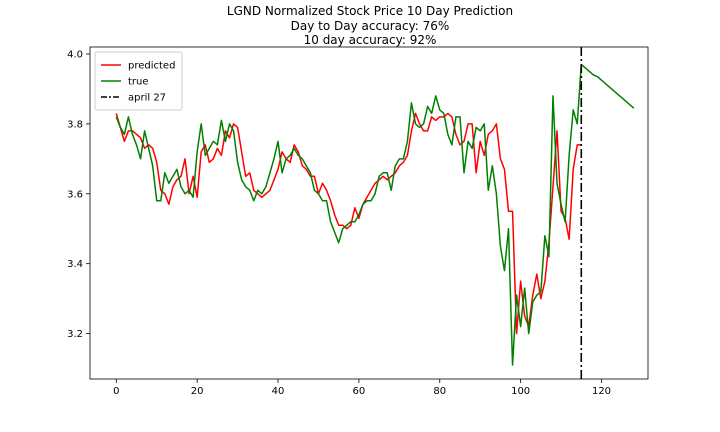 The height and width of the screenshot is (432, 720). What do you see at coordinates (75, 334) in the screenshot?
I see `y-tick-label: 3.2` at bounding box center [75, 334].